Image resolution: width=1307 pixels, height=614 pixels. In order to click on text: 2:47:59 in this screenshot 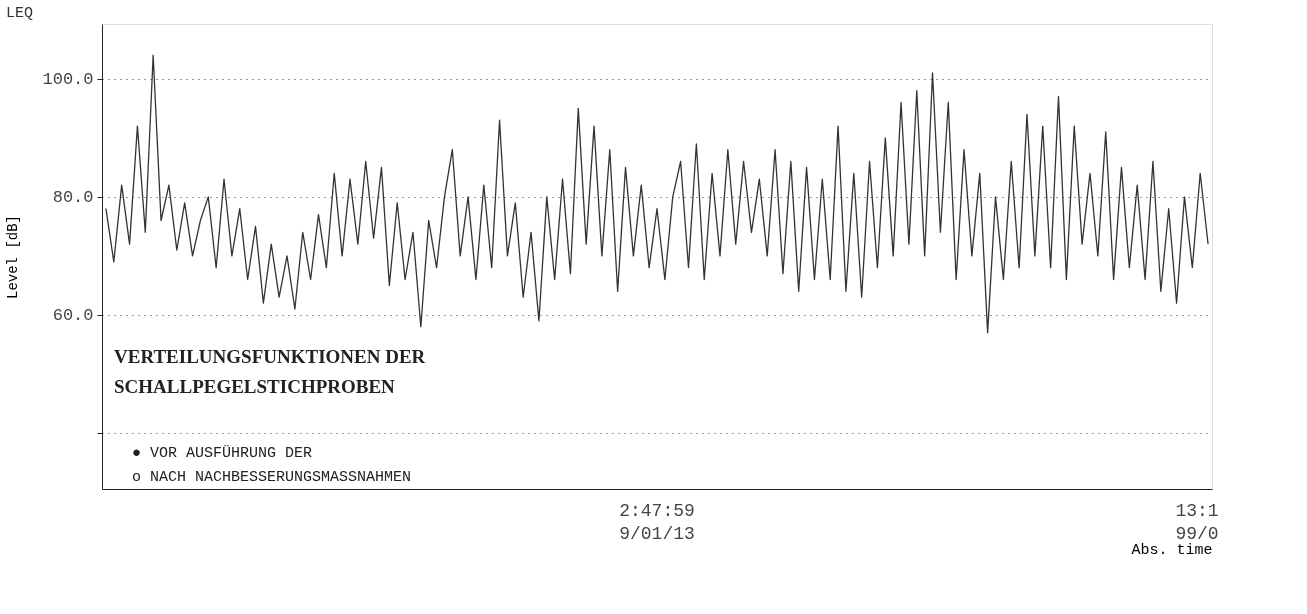, I will do `click(657, 511)`.